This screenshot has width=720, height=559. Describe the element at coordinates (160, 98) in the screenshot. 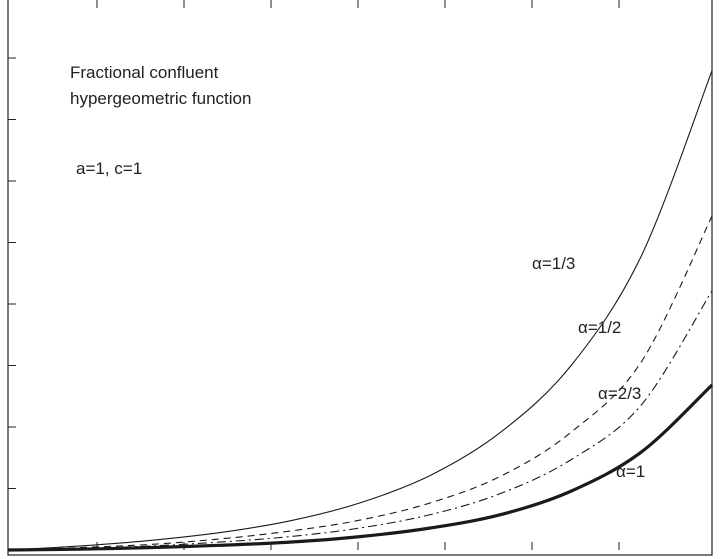

I see `chart-title-line-2: hypergeometric function` at that location.